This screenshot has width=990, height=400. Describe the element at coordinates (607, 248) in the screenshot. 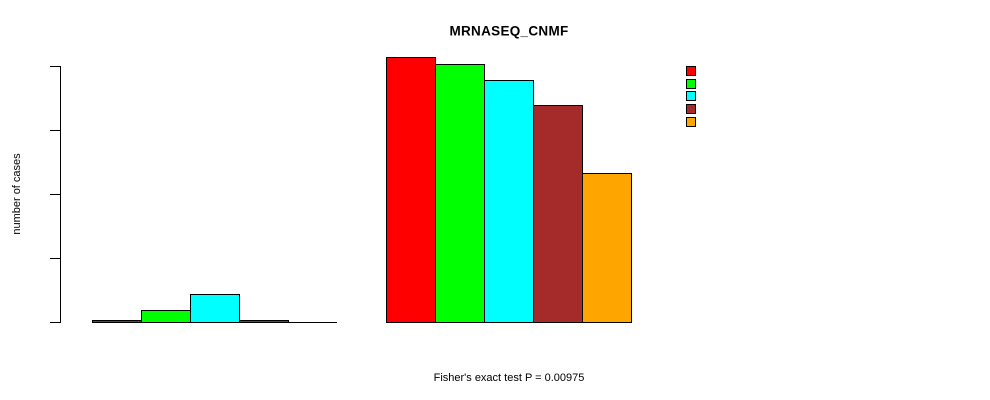

I see `bar-clus_5-wild-type` at that location.